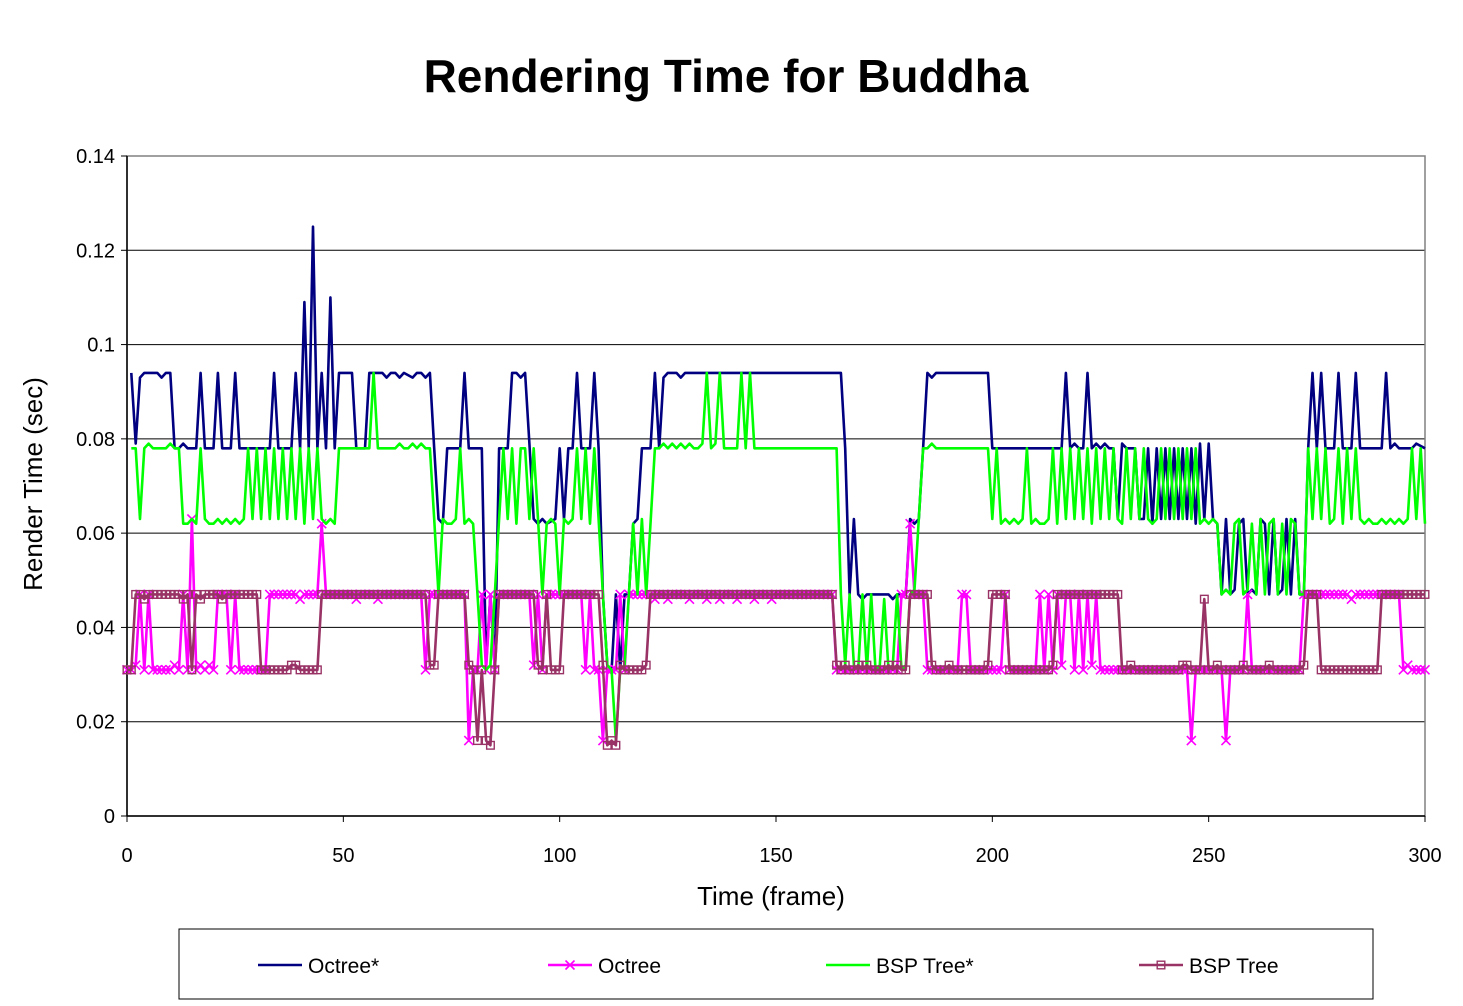 Image resolution: width=1463 pixels, height=1006 pixels. What do you see at coordinates (629, 966) in the screenshot?
I see `legend-label: Octree` at bounding box center [629, 966].